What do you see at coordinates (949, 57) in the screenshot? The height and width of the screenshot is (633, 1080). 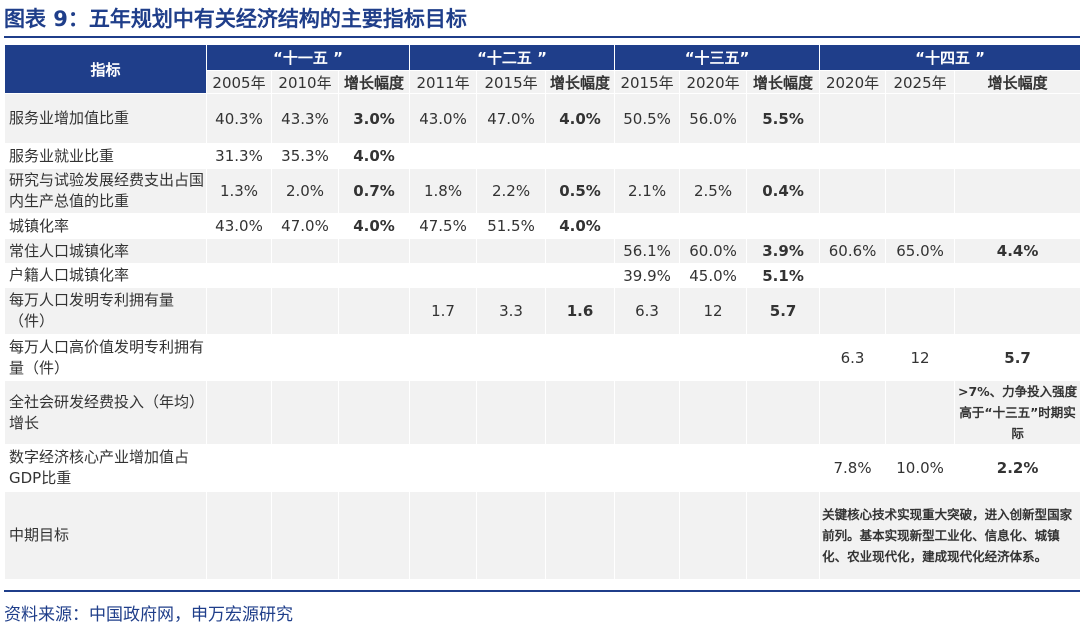 I see `plan-header: “十四五 ”` at bounding box center [949, 57].